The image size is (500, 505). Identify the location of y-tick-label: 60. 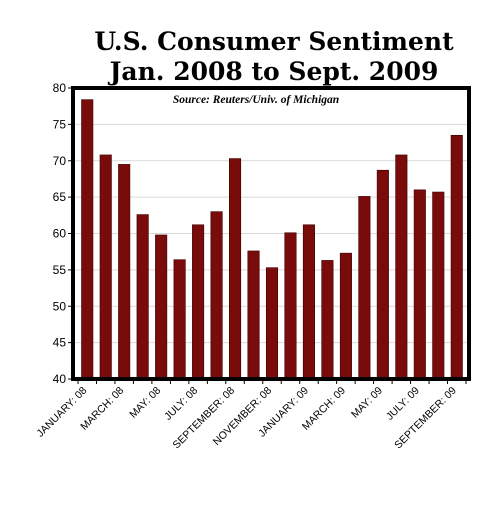
(60, 234).